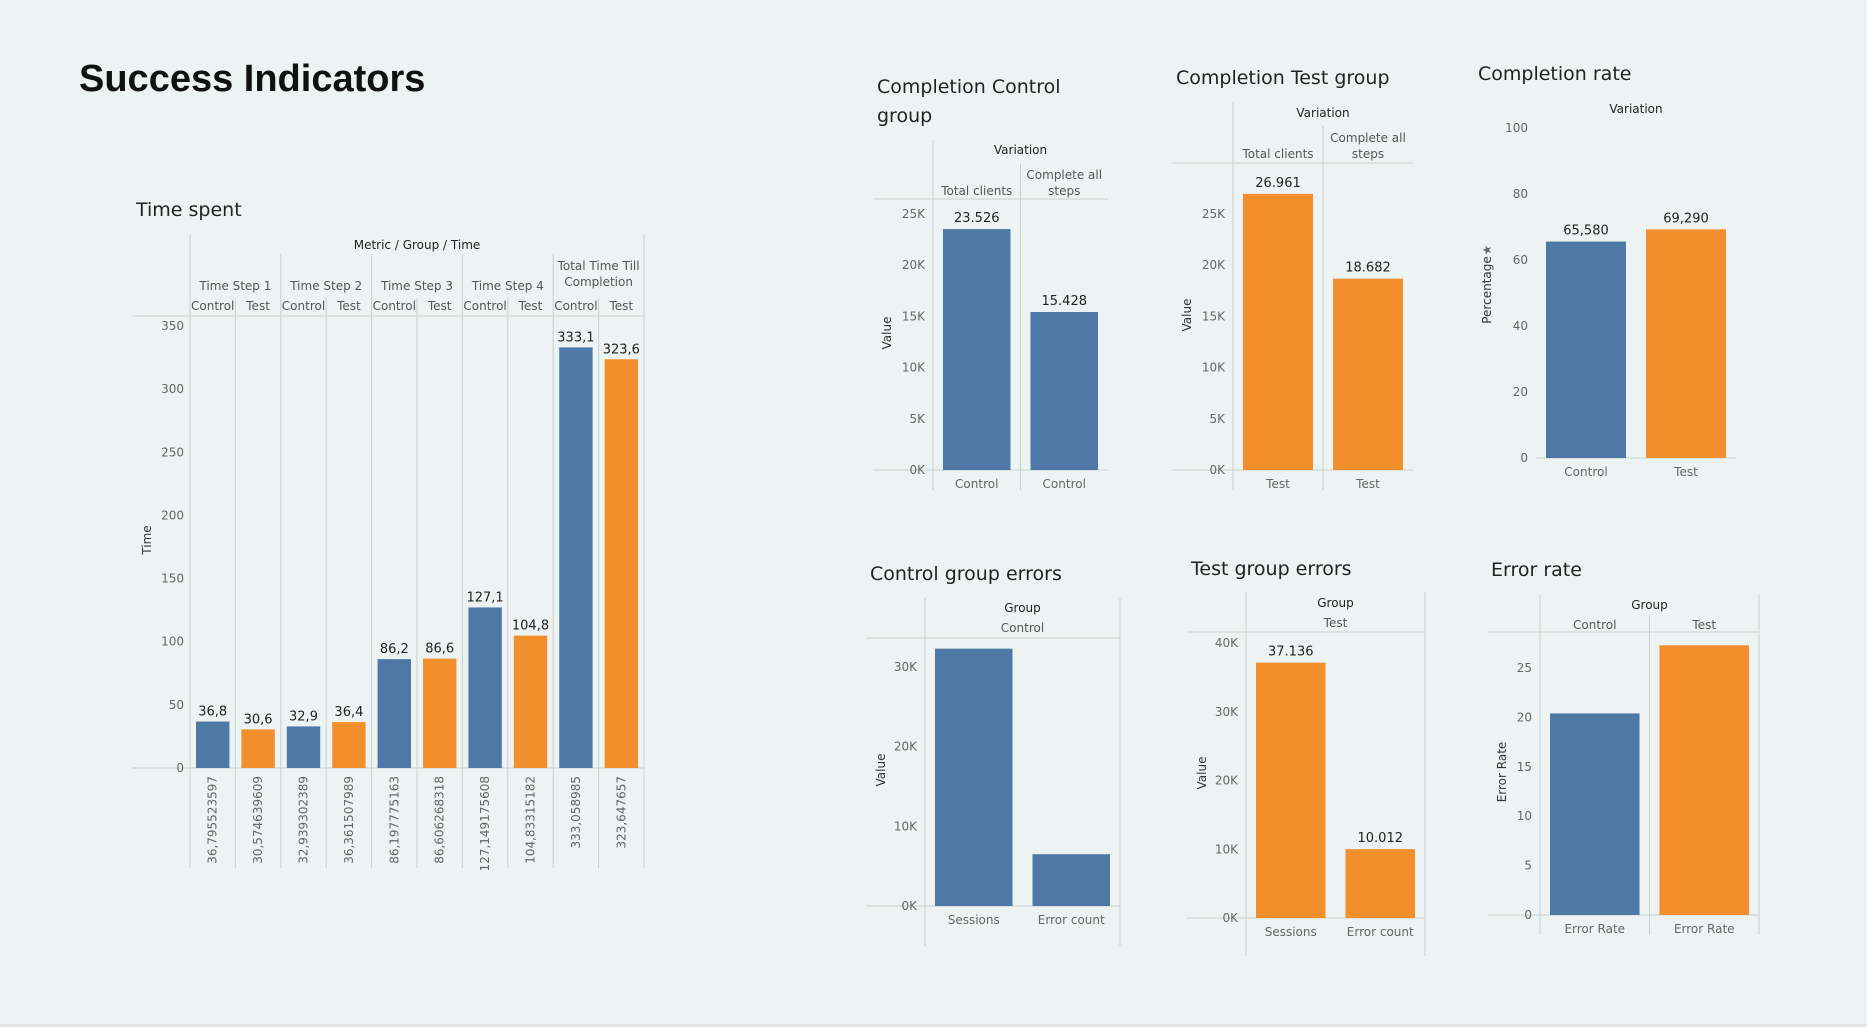 The height and width of the screenshot is (1027, 1867). I want to click on y-tick-label: 40K, so click(1227, 643).